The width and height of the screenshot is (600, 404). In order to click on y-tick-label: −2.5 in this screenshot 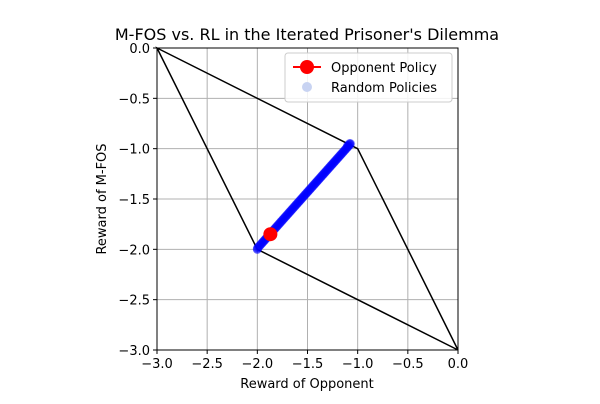, I will do `click(134, 301)`.